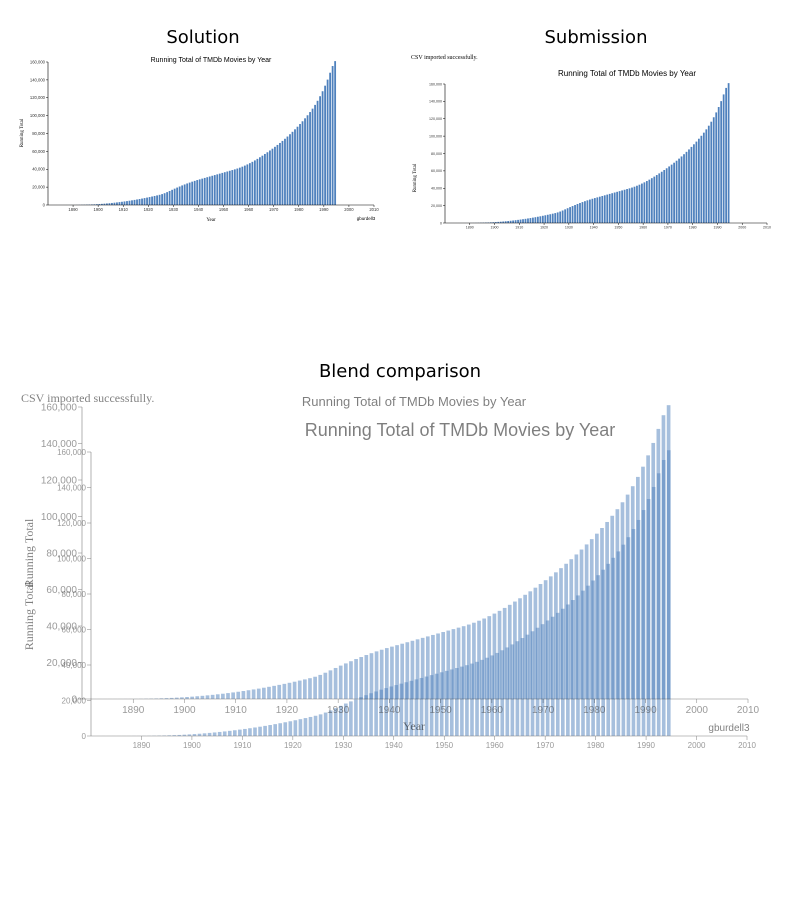  Describe the element at coordinates (518, 221) in the screenshot. I see `submission-bar-1910` at that location.